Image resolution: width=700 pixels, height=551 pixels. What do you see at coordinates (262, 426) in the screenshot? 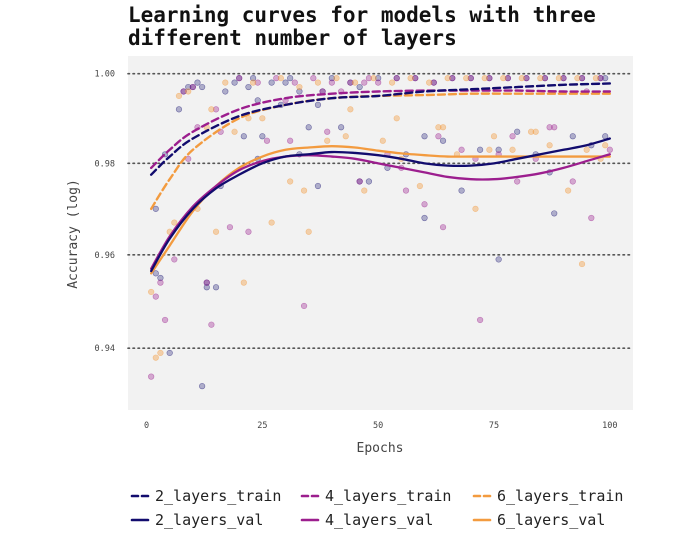
I see `x-tick-label: 25` at bounding box center [262, 426].